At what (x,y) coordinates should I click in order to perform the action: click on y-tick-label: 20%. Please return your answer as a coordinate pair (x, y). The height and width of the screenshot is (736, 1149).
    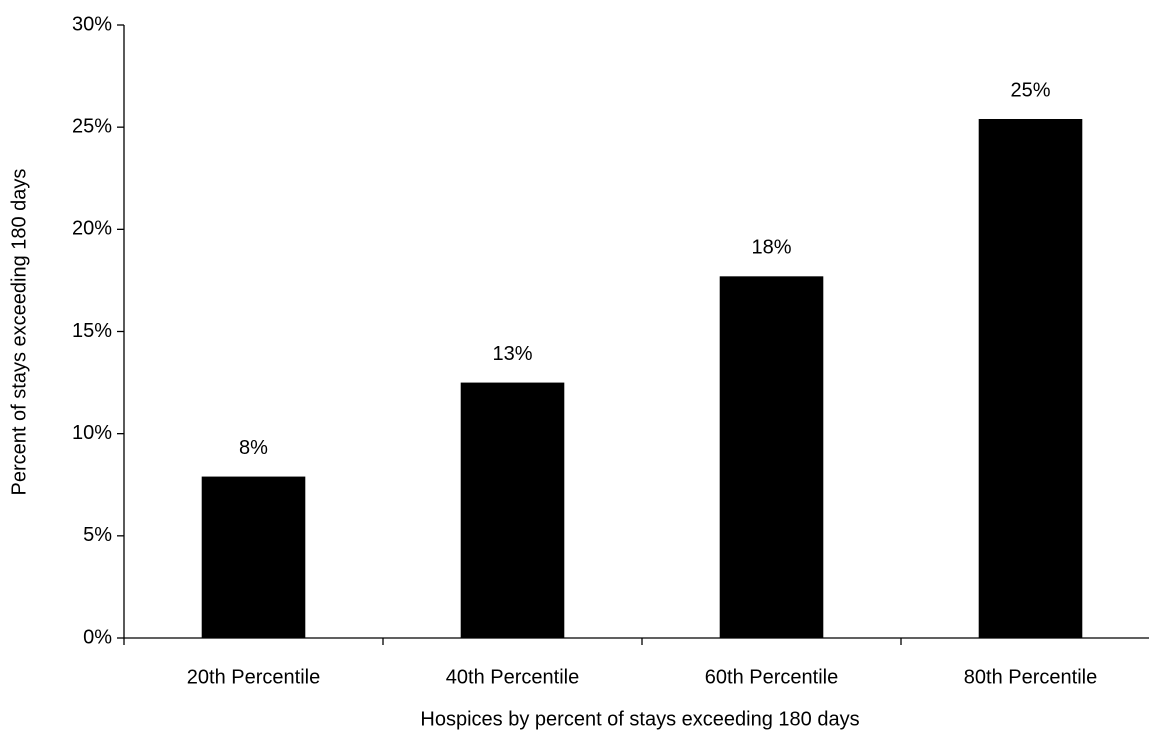
    Looking at the image, I should click on (92, 229).